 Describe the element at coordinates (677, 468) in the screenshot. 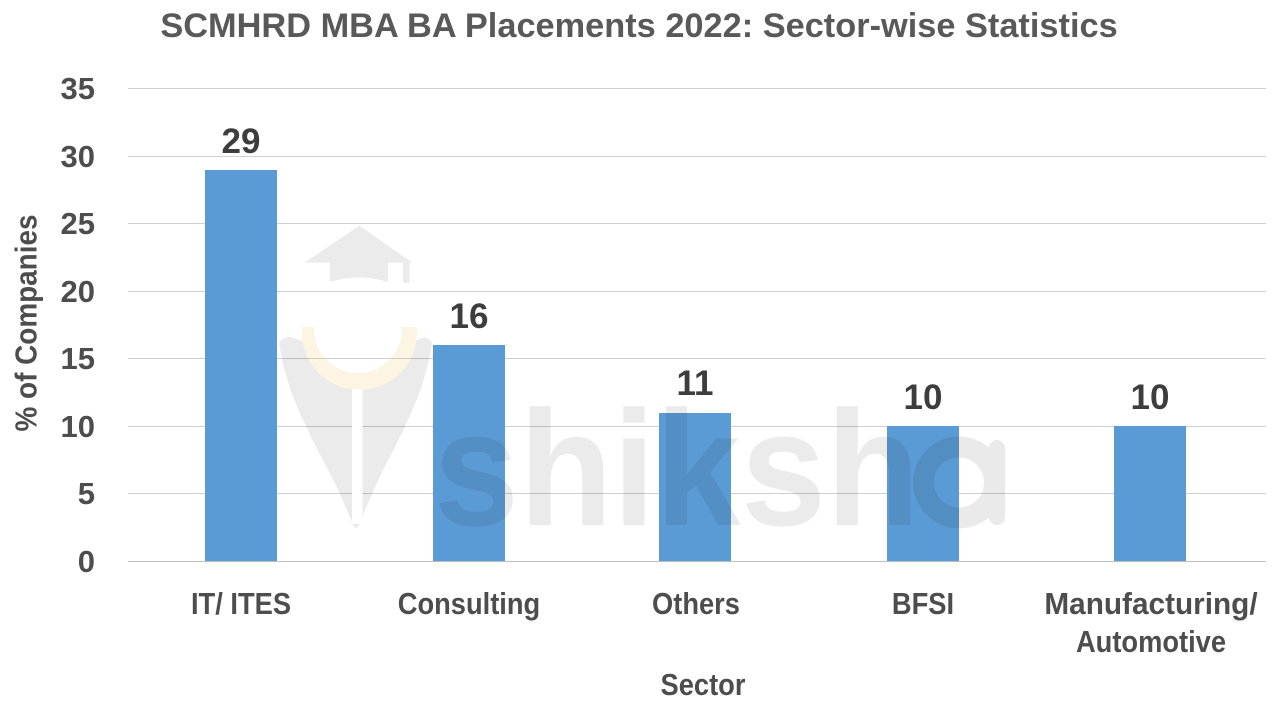

I see `svg-text: shiksh` at that location.